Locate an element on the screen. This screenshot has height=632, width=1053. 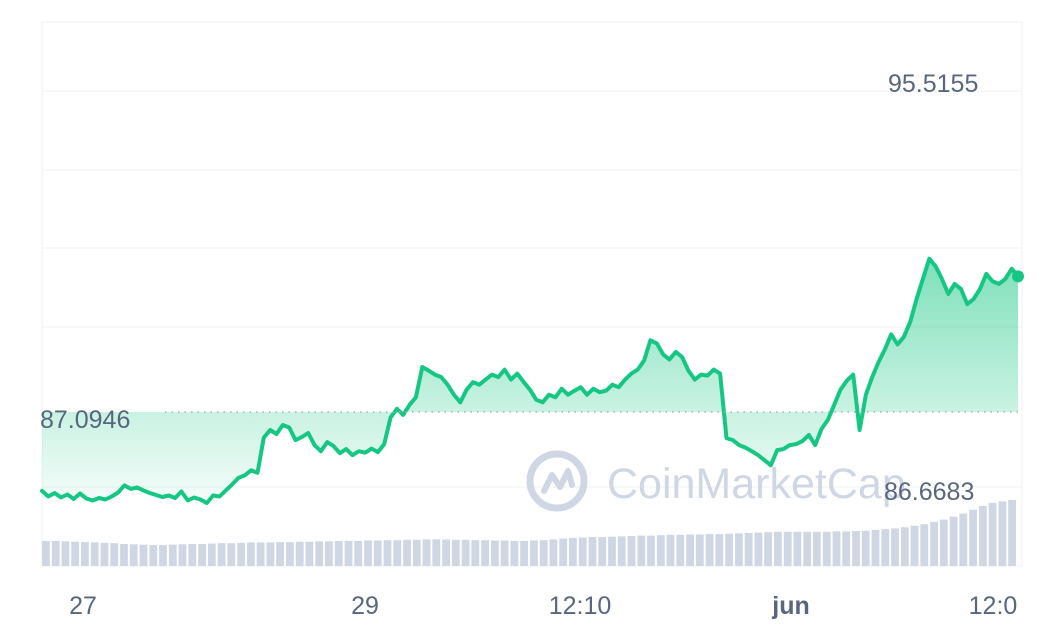
watermark: CoinMarketCap is located at coordinates (716, 481).